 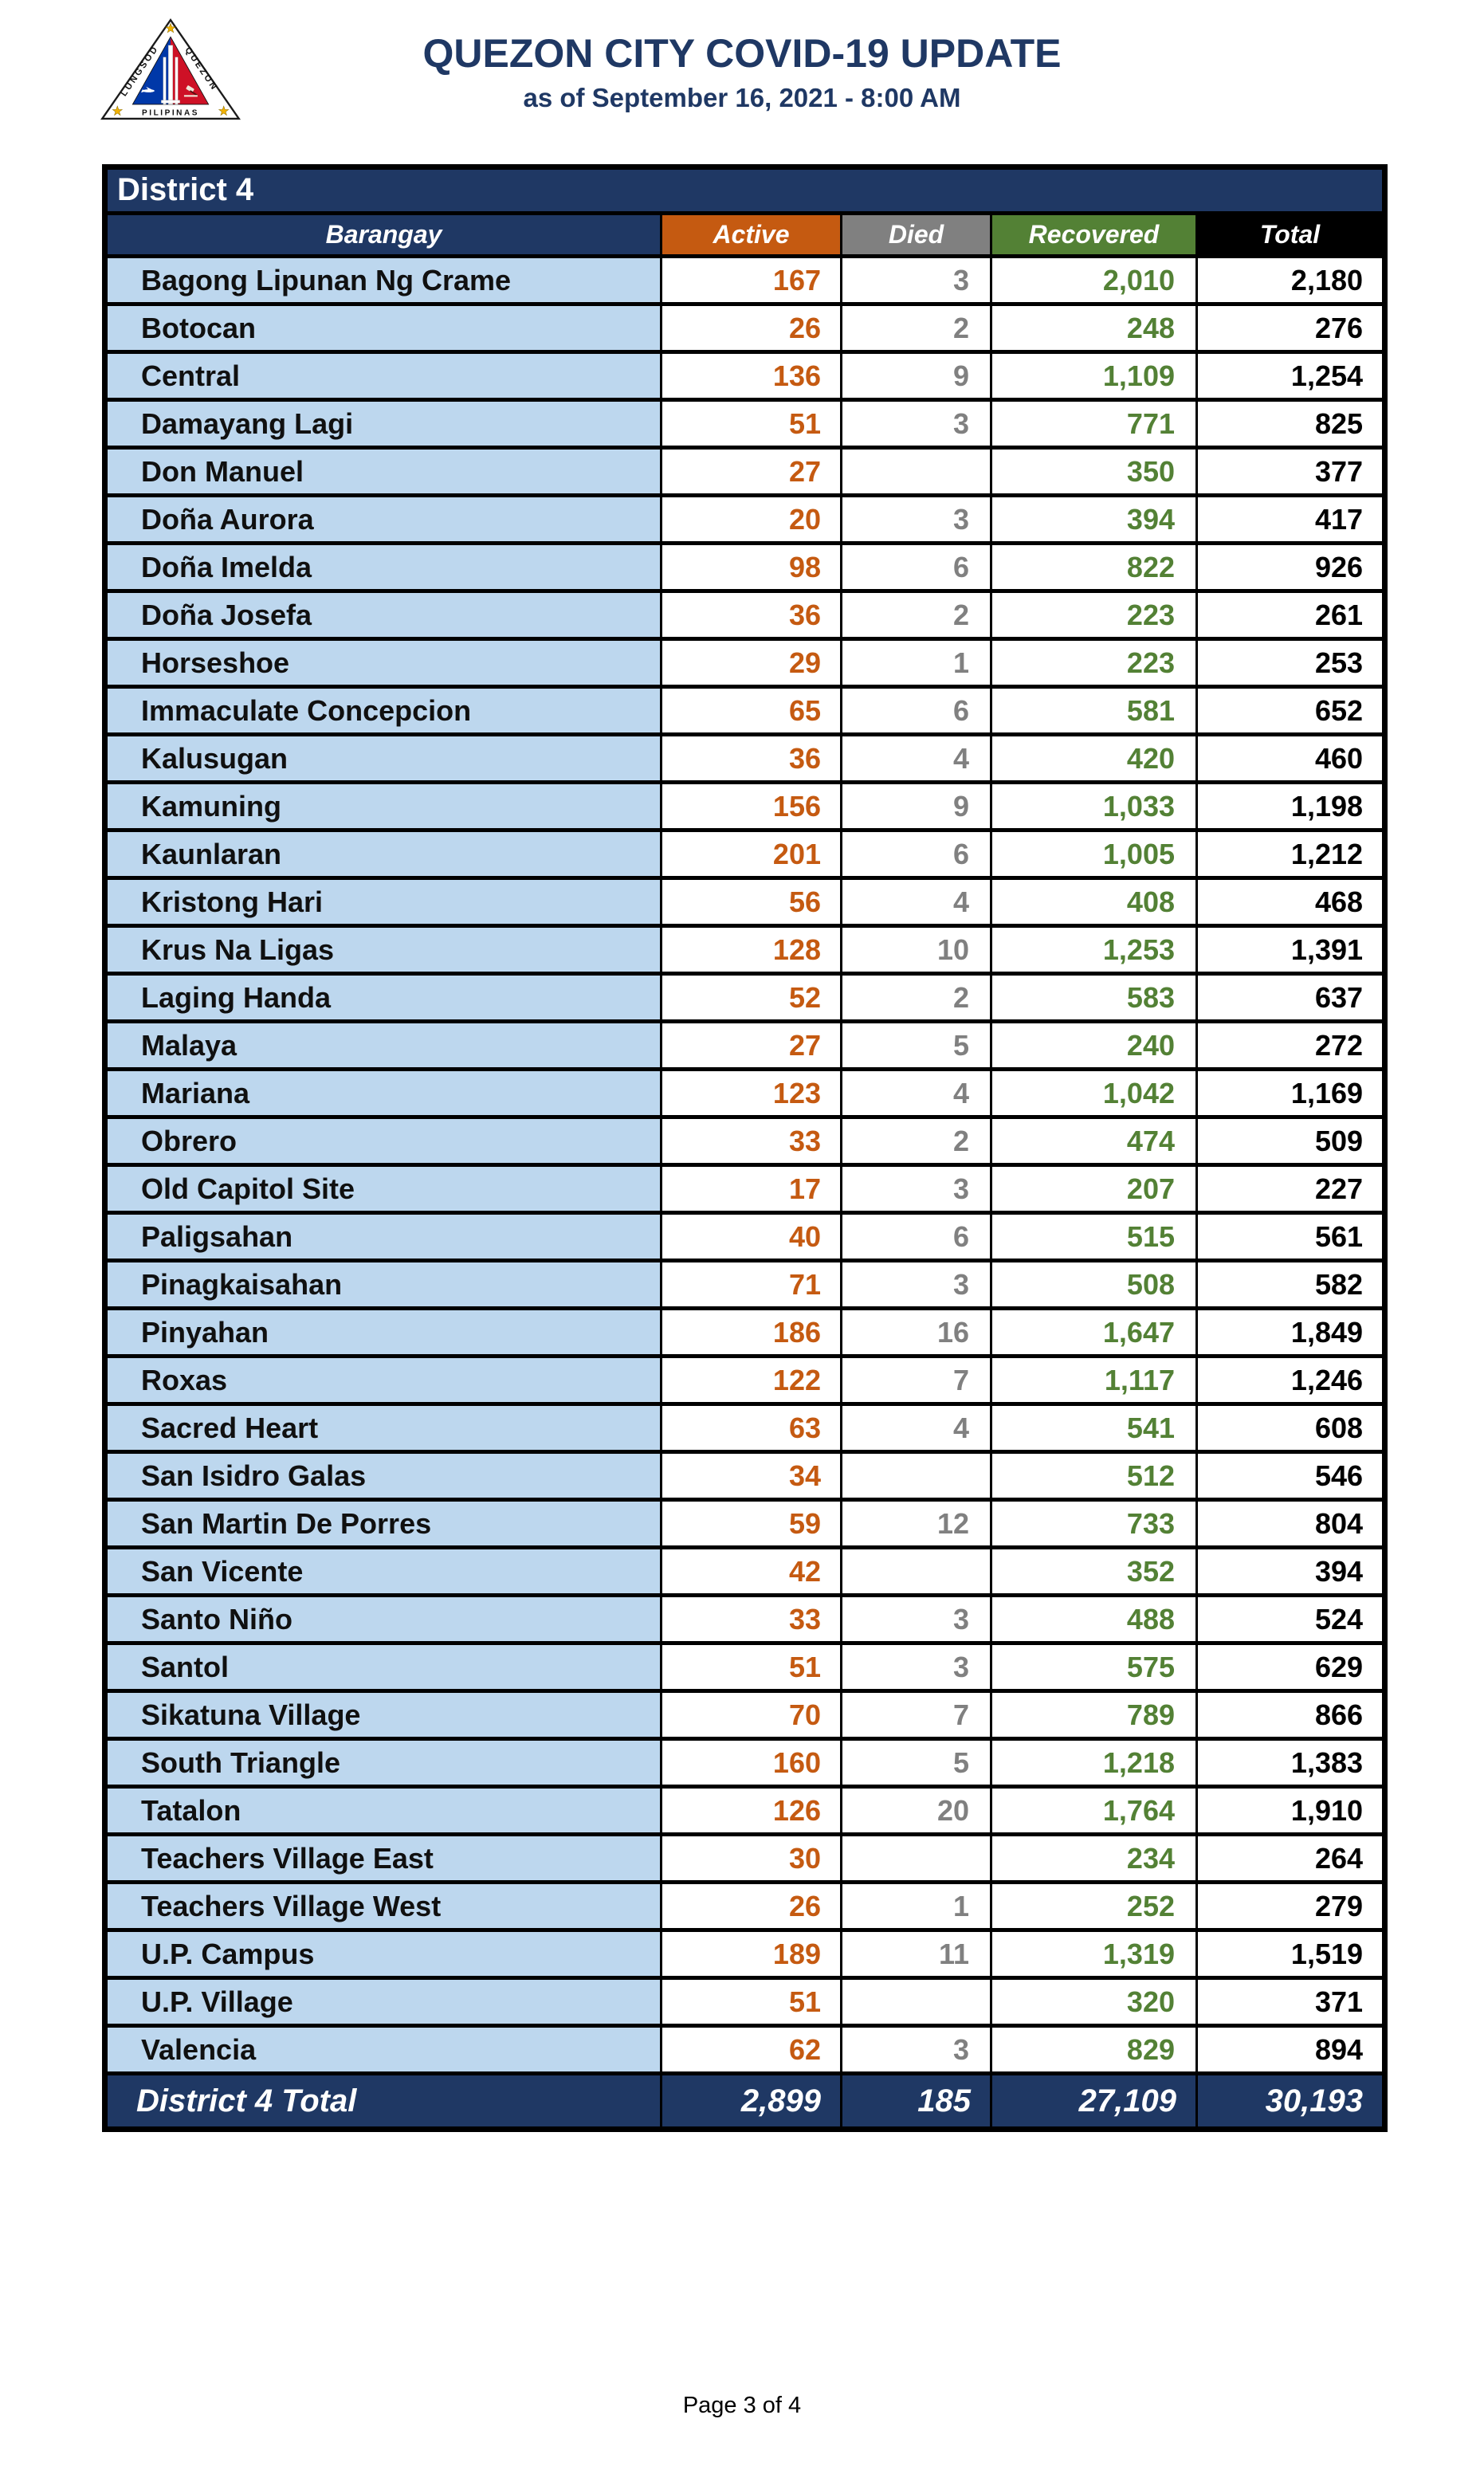 I want to click on total-count-cell: 582, so click(x=1291, y=1284).